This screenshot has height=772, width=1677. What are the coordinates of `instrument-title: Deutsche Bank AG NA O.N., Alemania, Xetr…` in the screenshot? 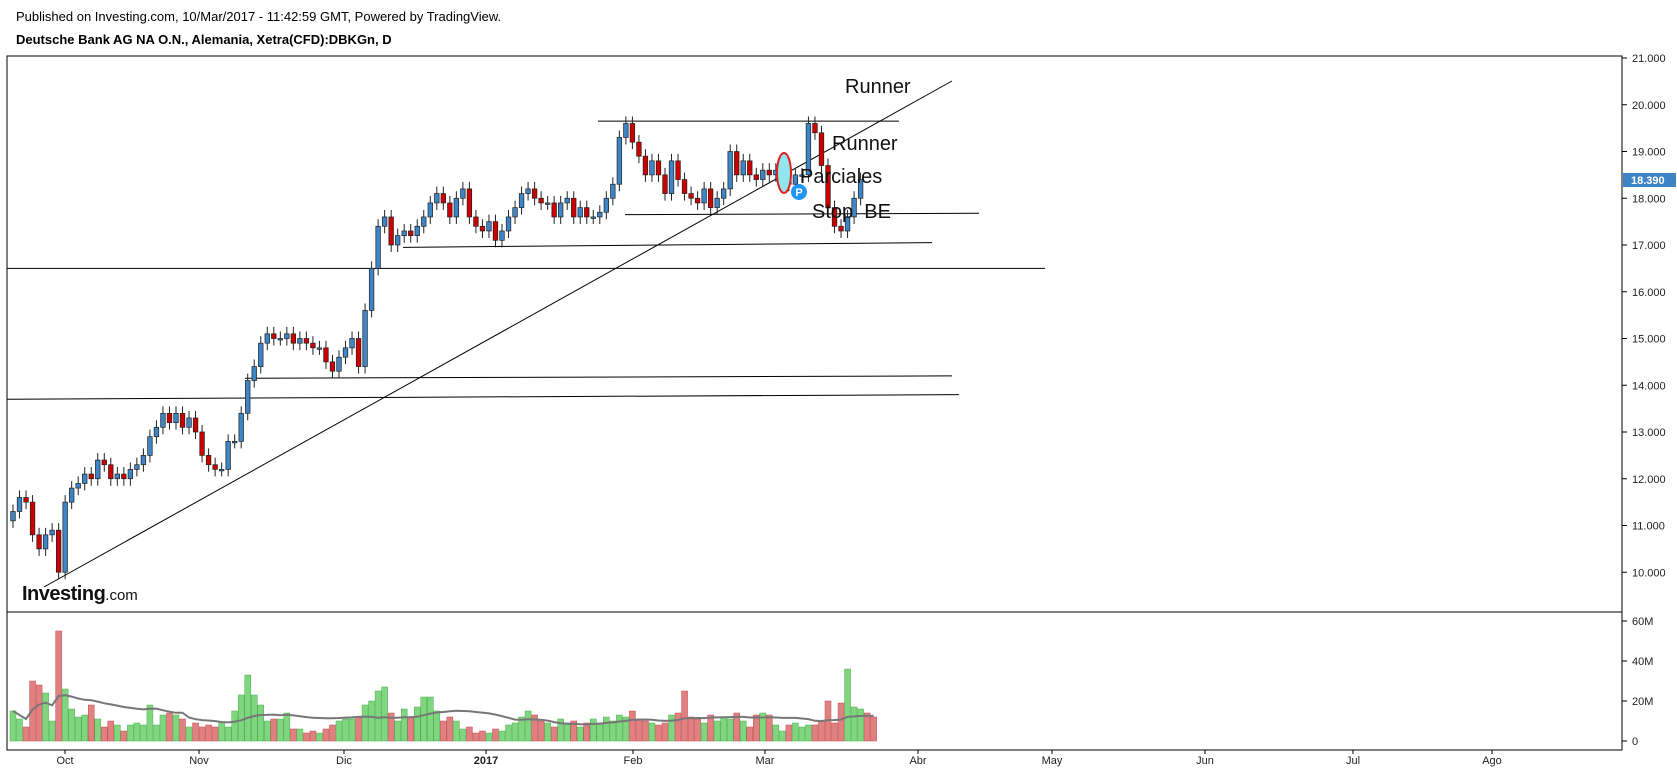 It's located at (204, 39).